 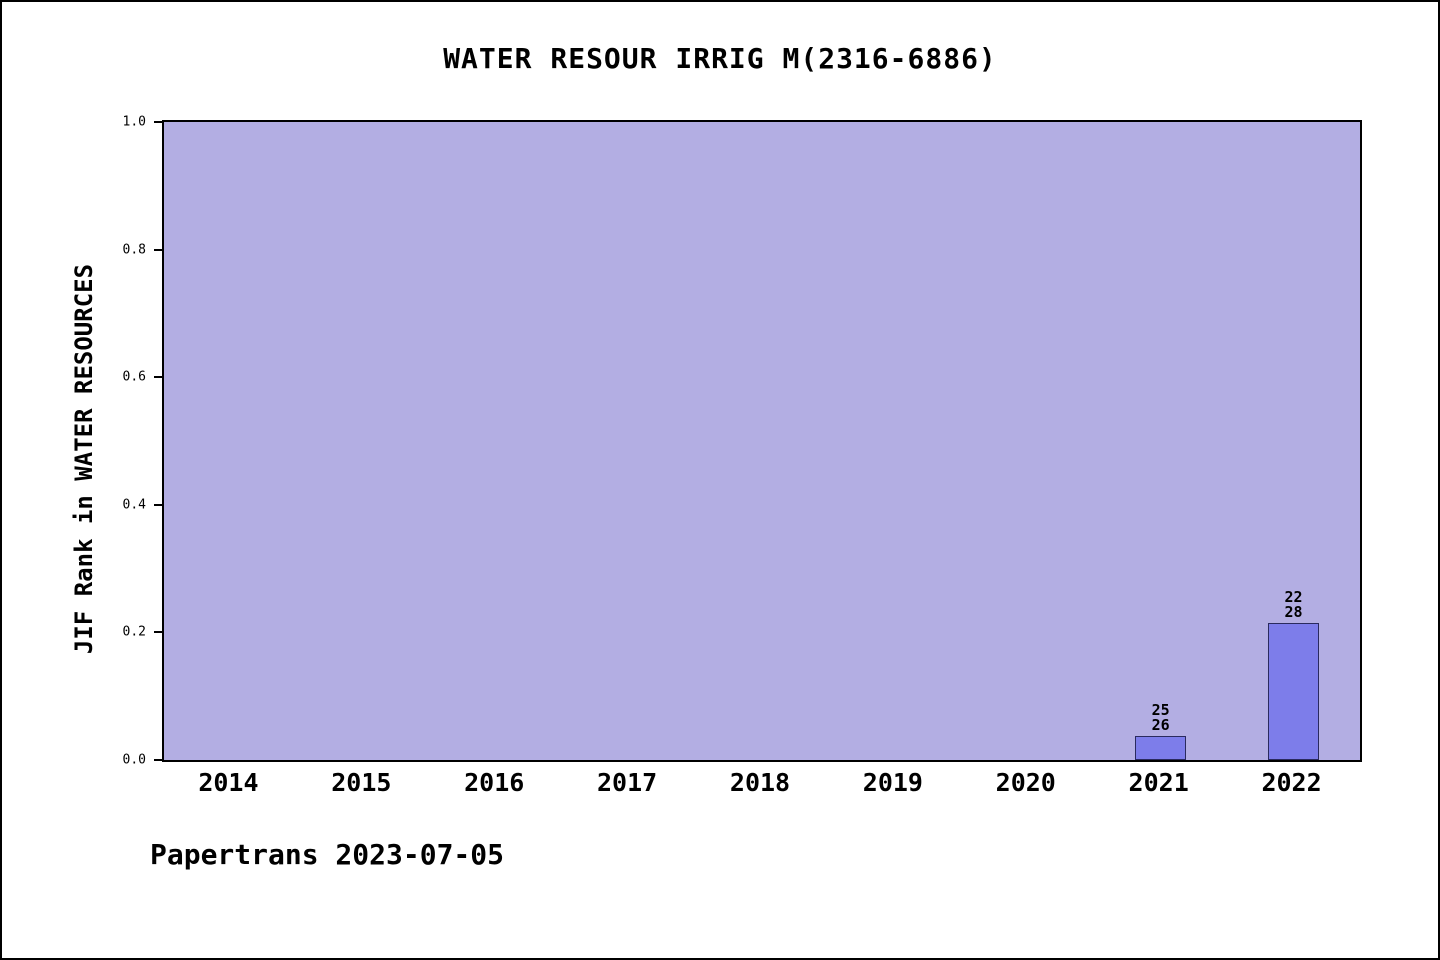 I want to click on bar-2021, so click(x=1160, y=747).